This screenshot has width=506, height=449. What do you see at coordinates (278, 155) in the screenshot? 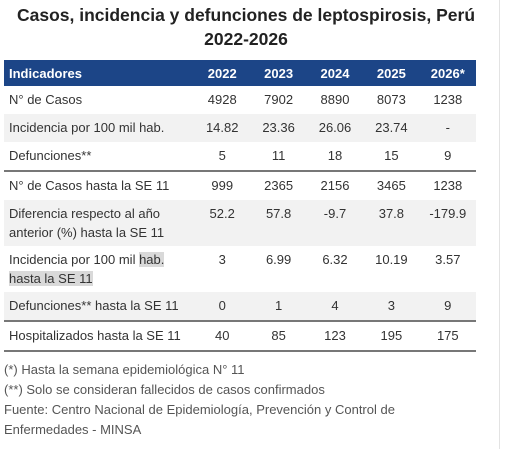
I see `cell-value: 11` at bounding box center [278, 155].